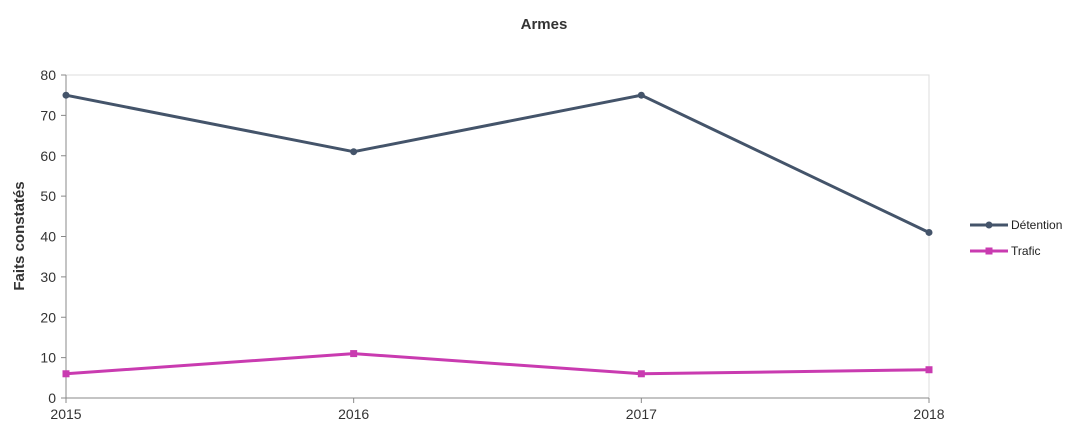  What do you see at coordinates (1026, 251) in the screenshot?
I see `legend-label: Trafic` at bounding box center [1026, 251].